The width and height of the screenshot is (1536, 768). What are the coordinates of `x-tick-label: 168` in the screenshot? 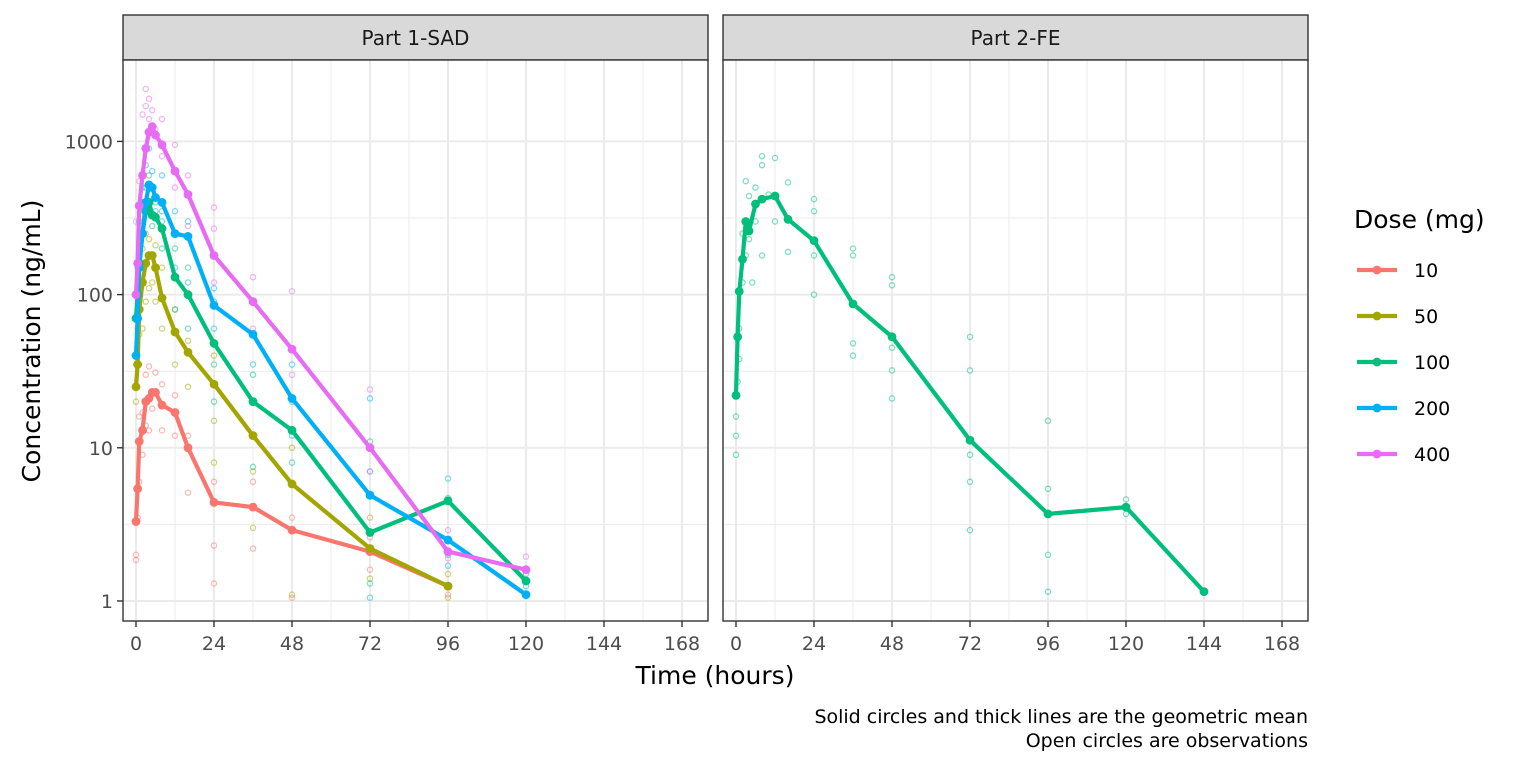 It's located at (1282, 644).